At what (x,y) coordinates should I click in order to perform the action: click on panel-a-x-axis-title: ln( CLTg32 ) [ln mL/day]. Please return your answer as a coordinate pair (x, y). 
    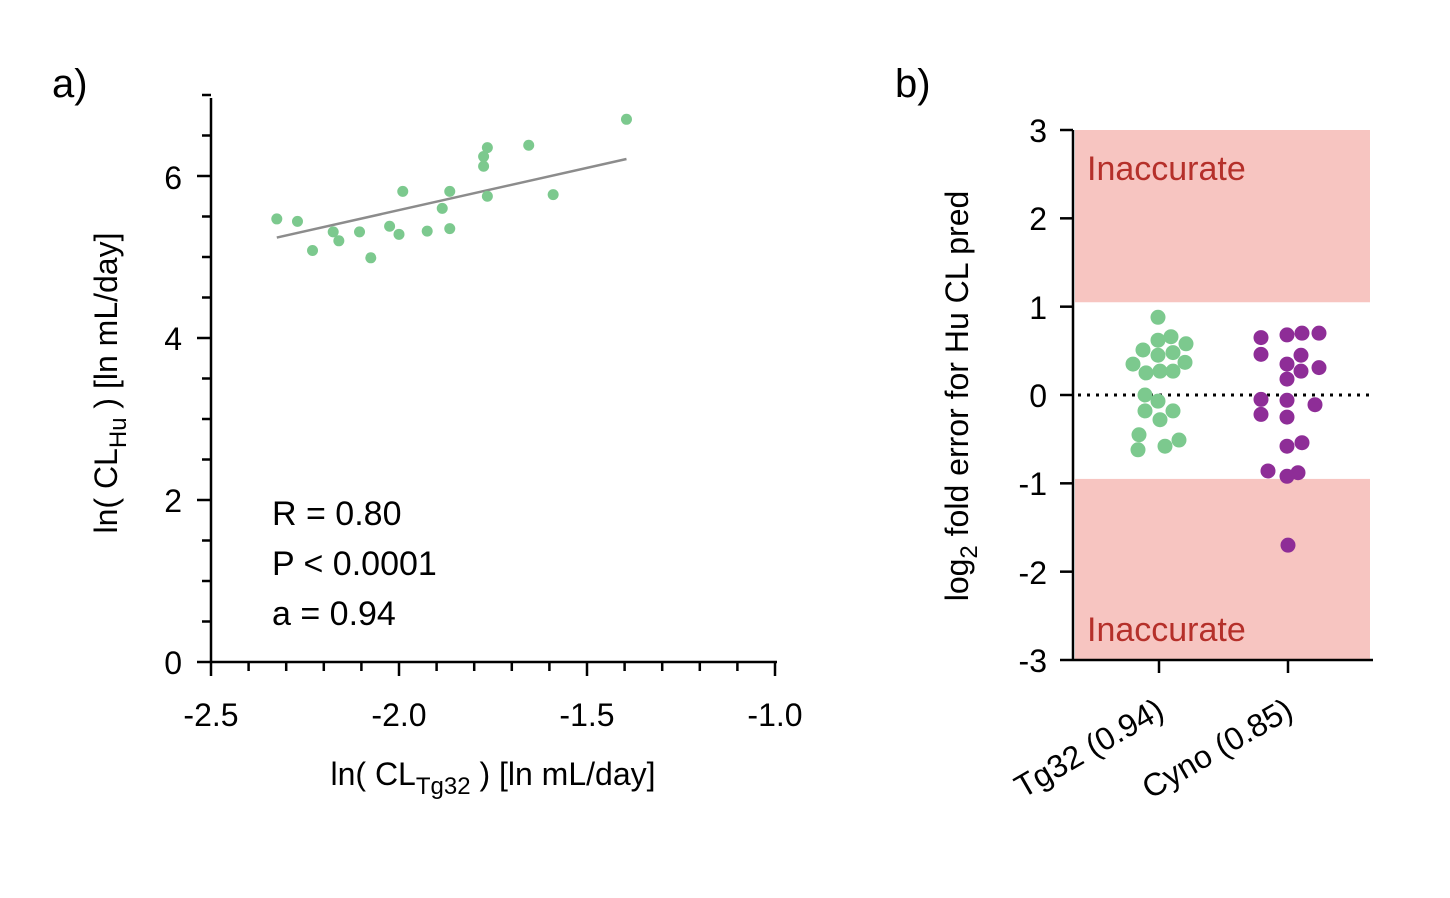
    Looking at the image, I should click on (492, 778).